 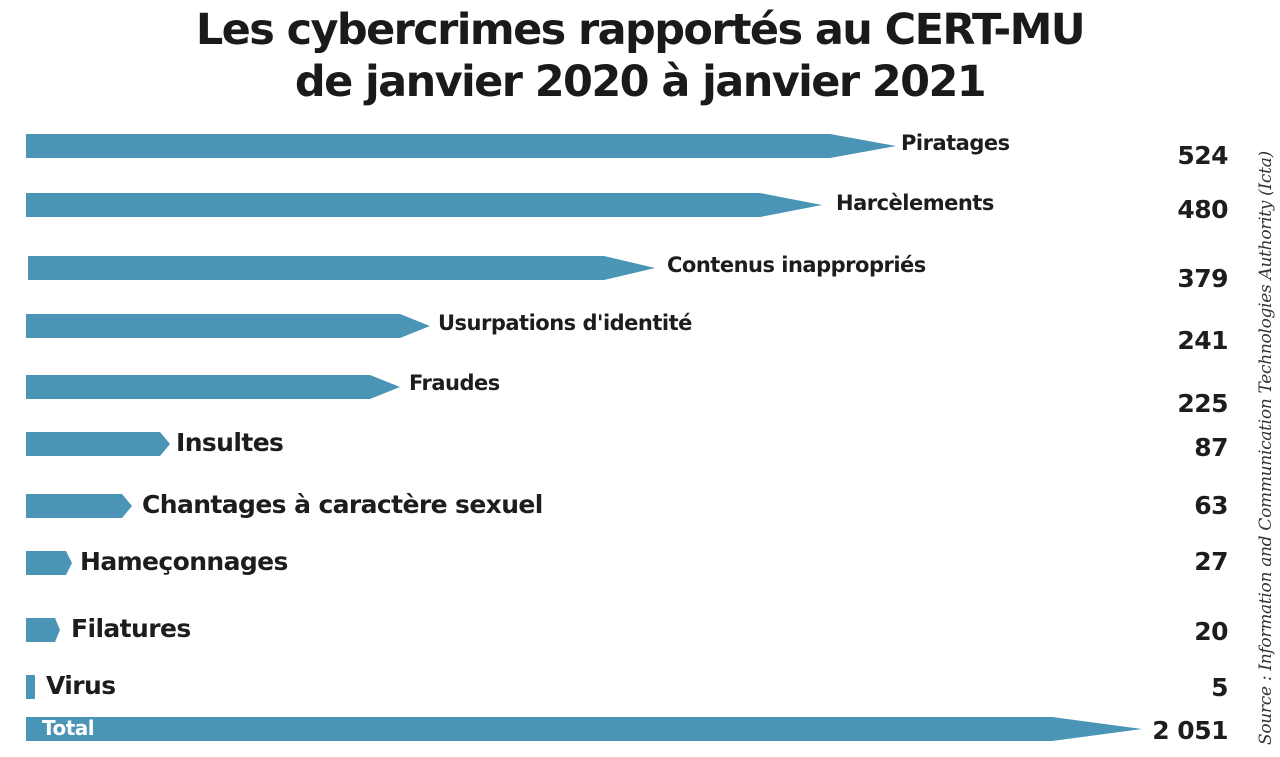 I want to click on label-virus: Virus, so click(x=81, y=685).